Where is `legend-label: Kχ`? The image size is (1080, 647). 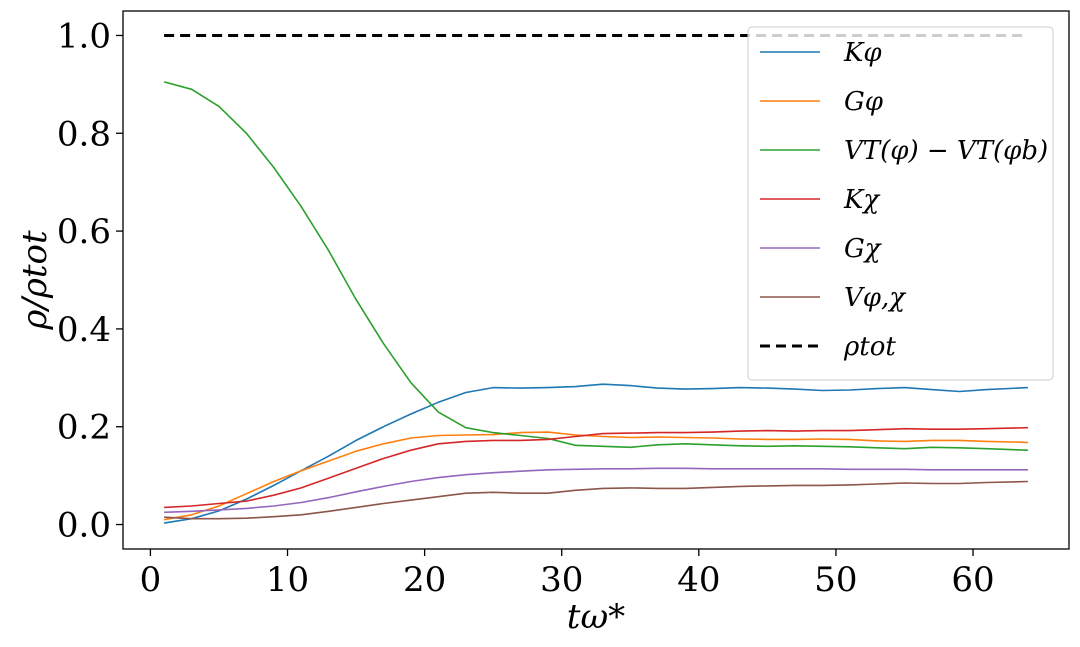
legend-label: Kχ is located at coordinates (862, 200).